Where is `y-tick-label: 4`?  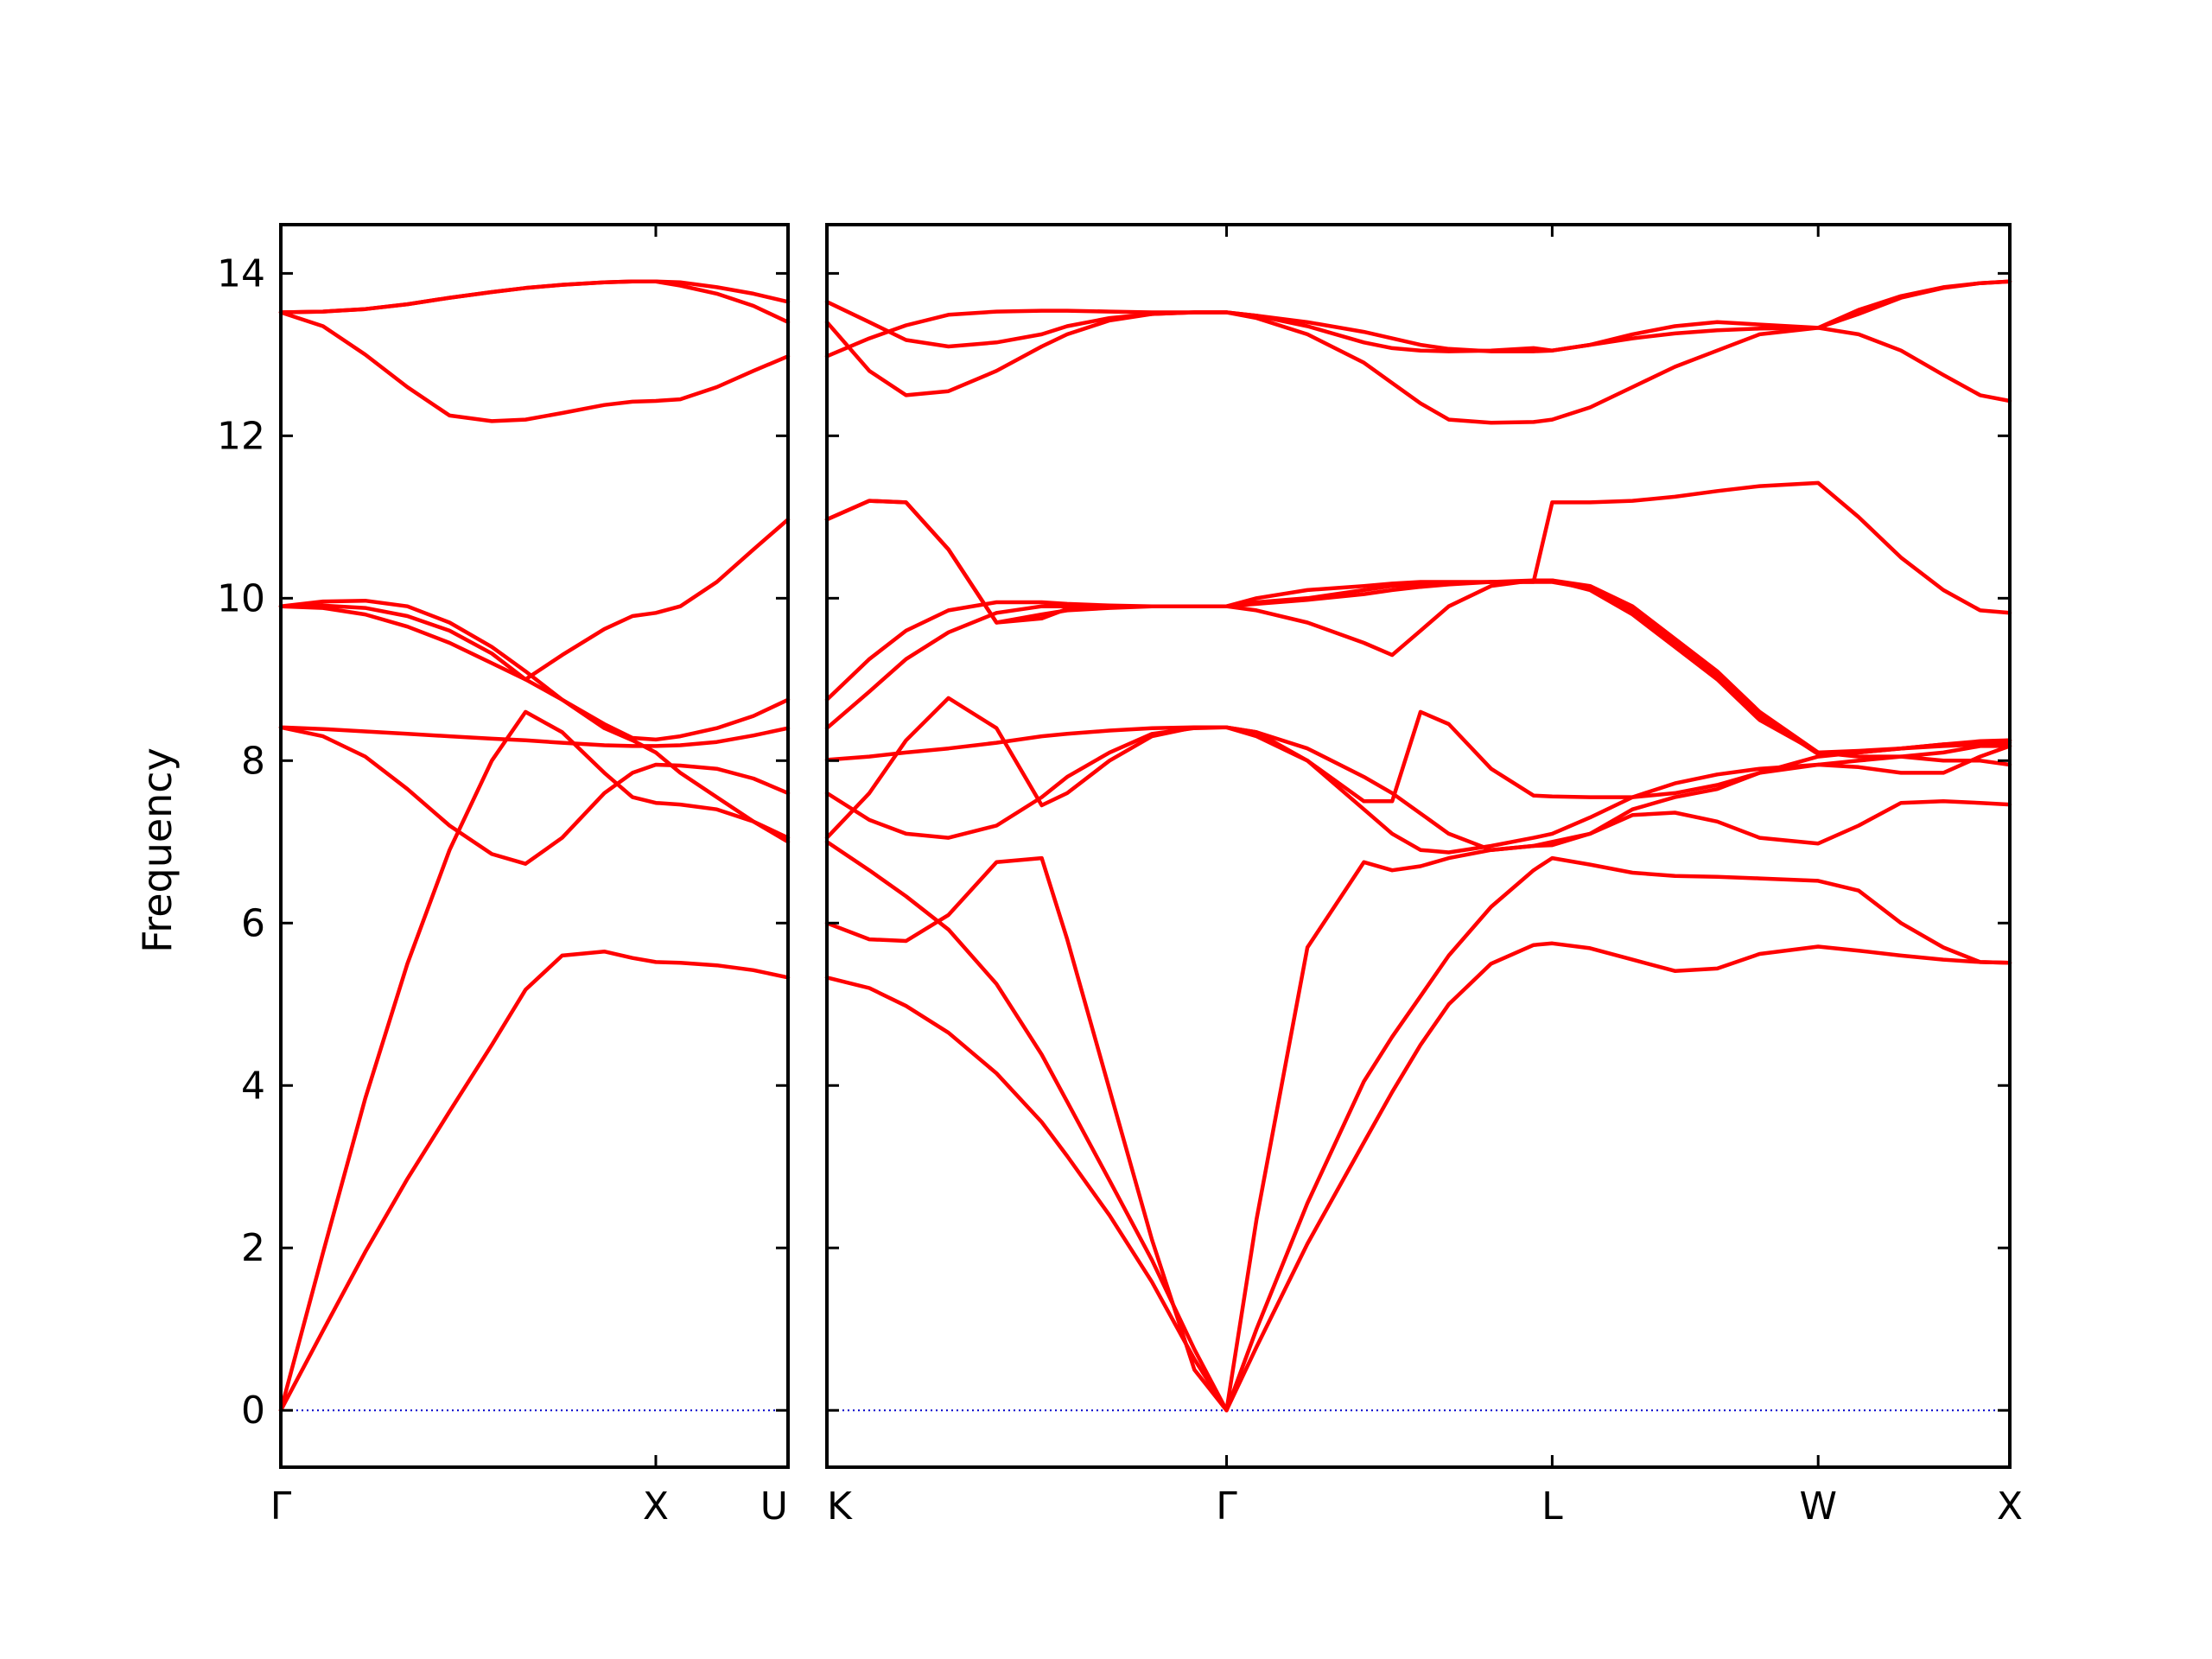 y-tick-label: 4 is located at coordinates (253, 1086).